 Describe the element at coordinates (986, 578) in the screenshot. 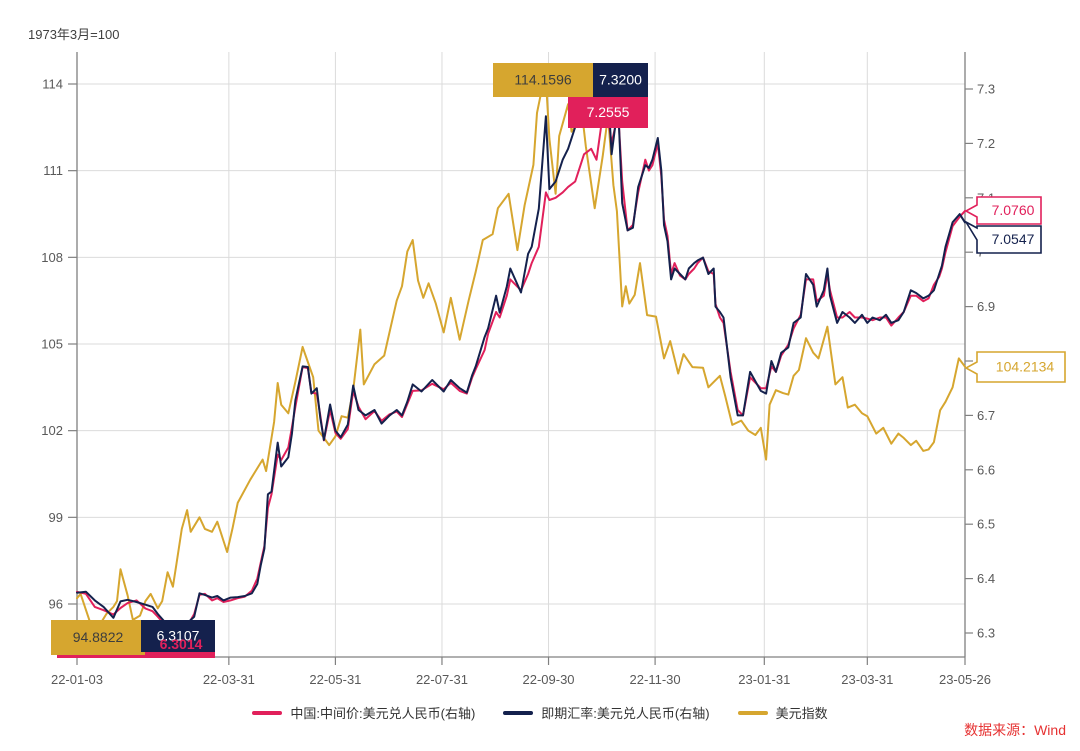

I see `svg-text: 6.4` at that location.